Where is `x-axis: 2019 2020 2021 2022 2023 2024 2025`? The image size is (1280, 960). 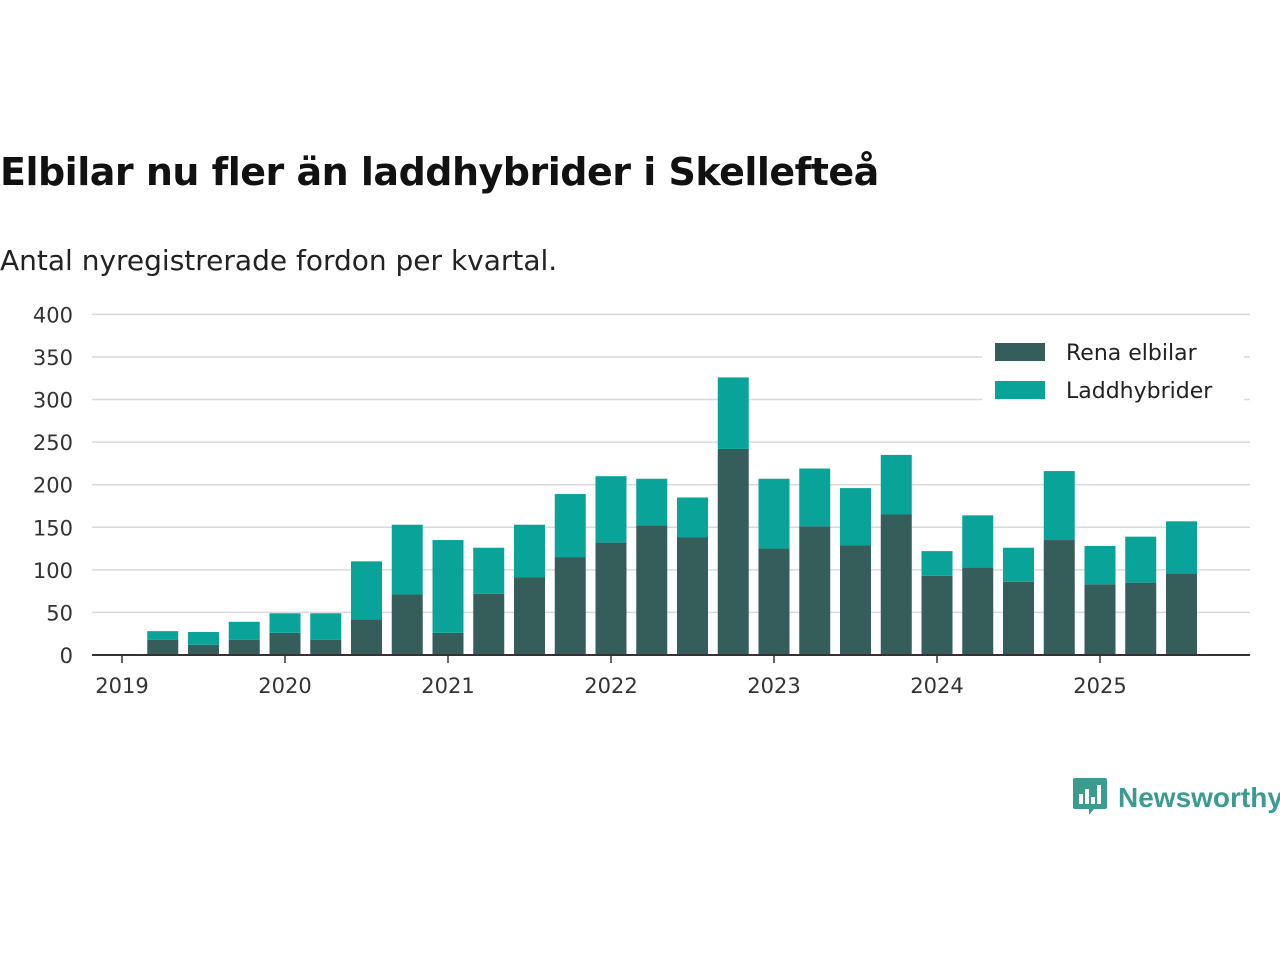
x-axis: 2019 2020 2021 2022 2023 2024 2025 is located at coordinates (671, 676).